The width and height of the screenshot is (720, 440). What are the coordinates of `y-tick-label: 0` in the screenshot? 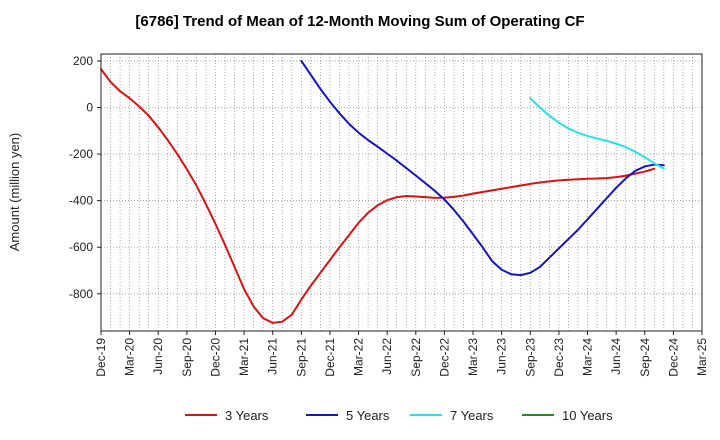 It's located at (89, 108).